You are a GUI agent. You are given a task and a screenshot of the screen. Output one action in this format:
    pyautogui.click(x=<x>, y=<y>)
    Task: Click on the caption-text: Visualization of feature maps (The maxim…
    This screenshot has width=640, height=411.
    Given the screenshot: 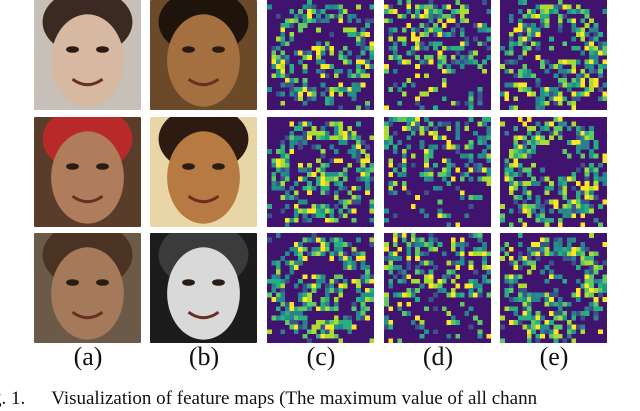 What is the action you would take?
    pyautogui.click(x=294, y=398)
    